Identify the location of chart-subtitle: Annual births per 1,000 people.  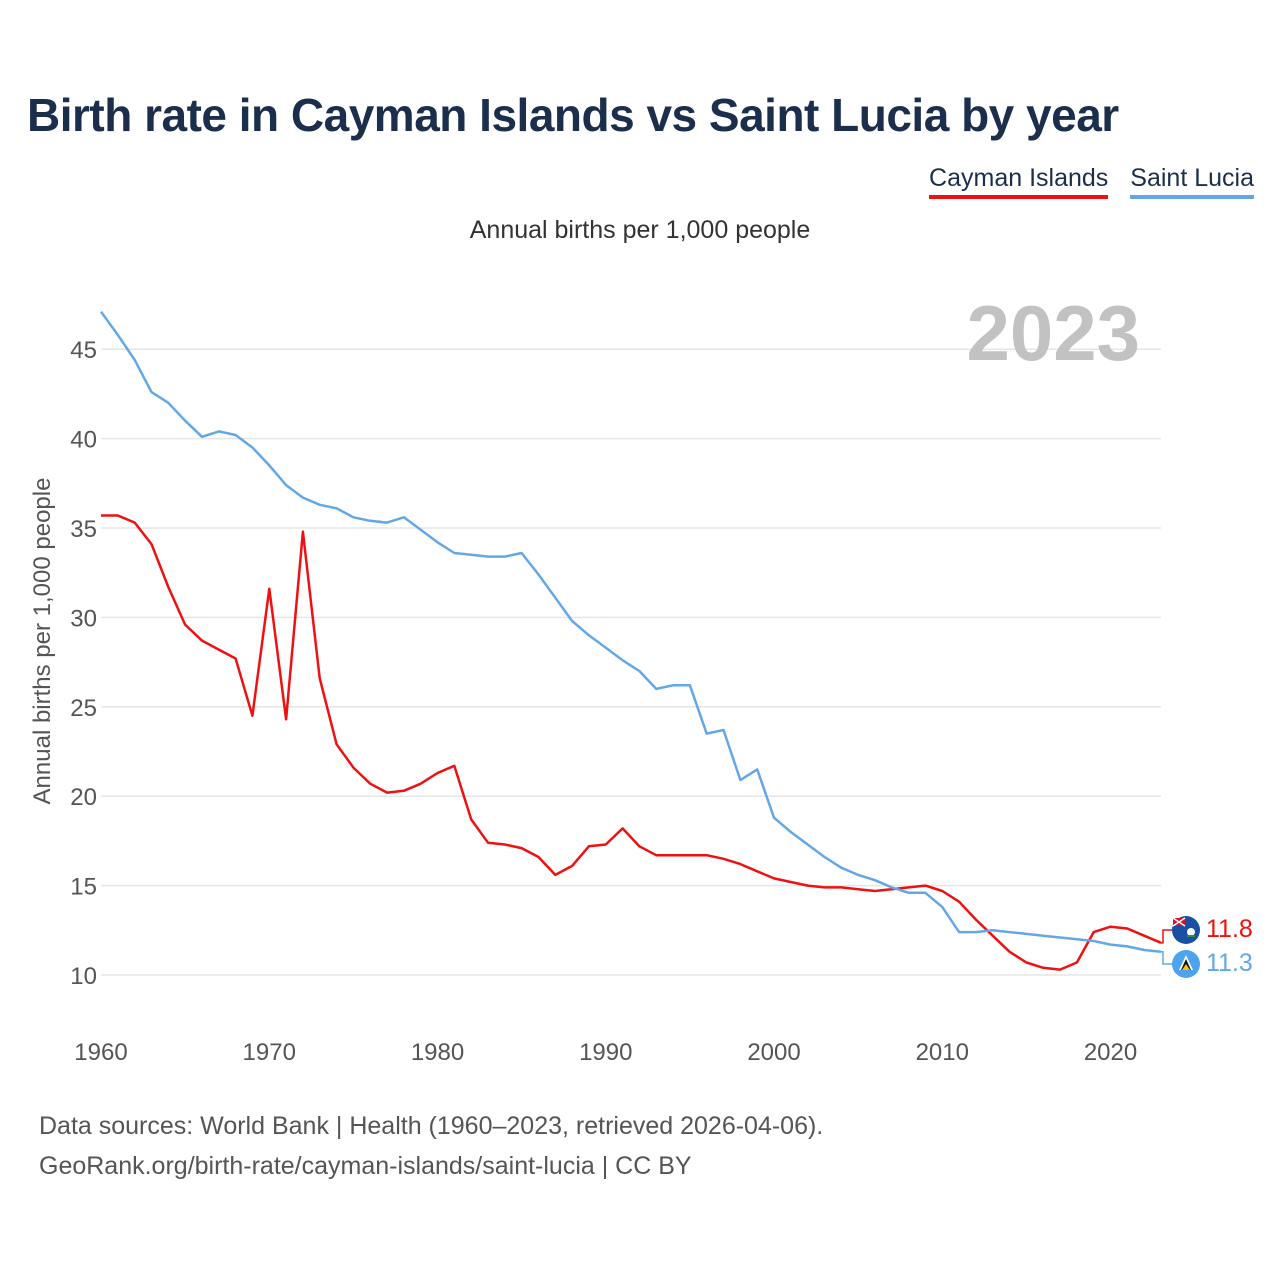
(640, 230).